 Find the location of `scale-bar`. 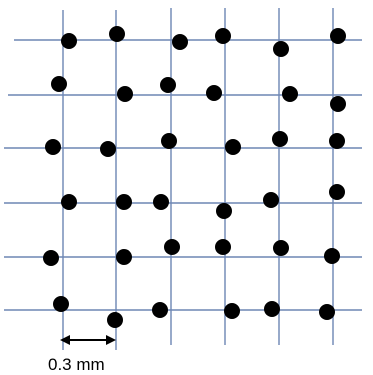

scale-bar is located at coordinates (88, 340).